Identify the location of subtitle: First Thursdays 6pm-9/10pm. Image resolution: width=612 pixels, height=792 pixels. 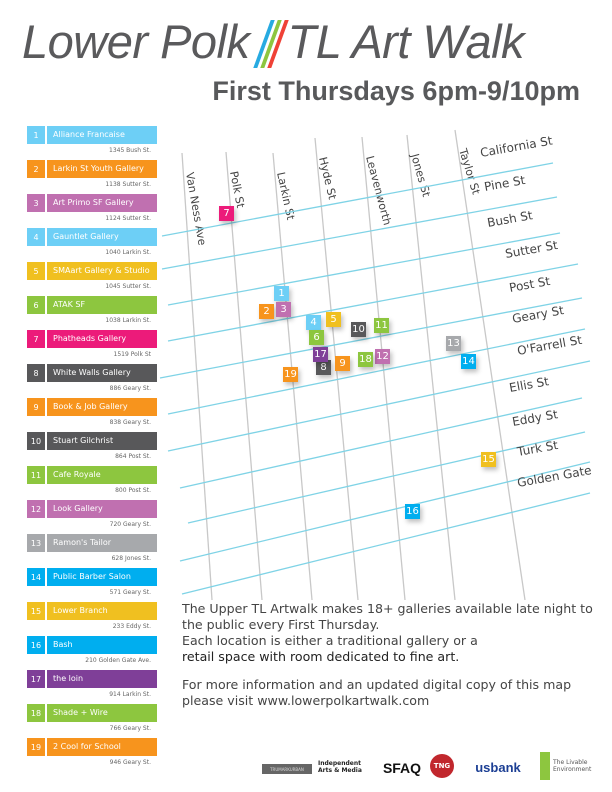
(396, 91).